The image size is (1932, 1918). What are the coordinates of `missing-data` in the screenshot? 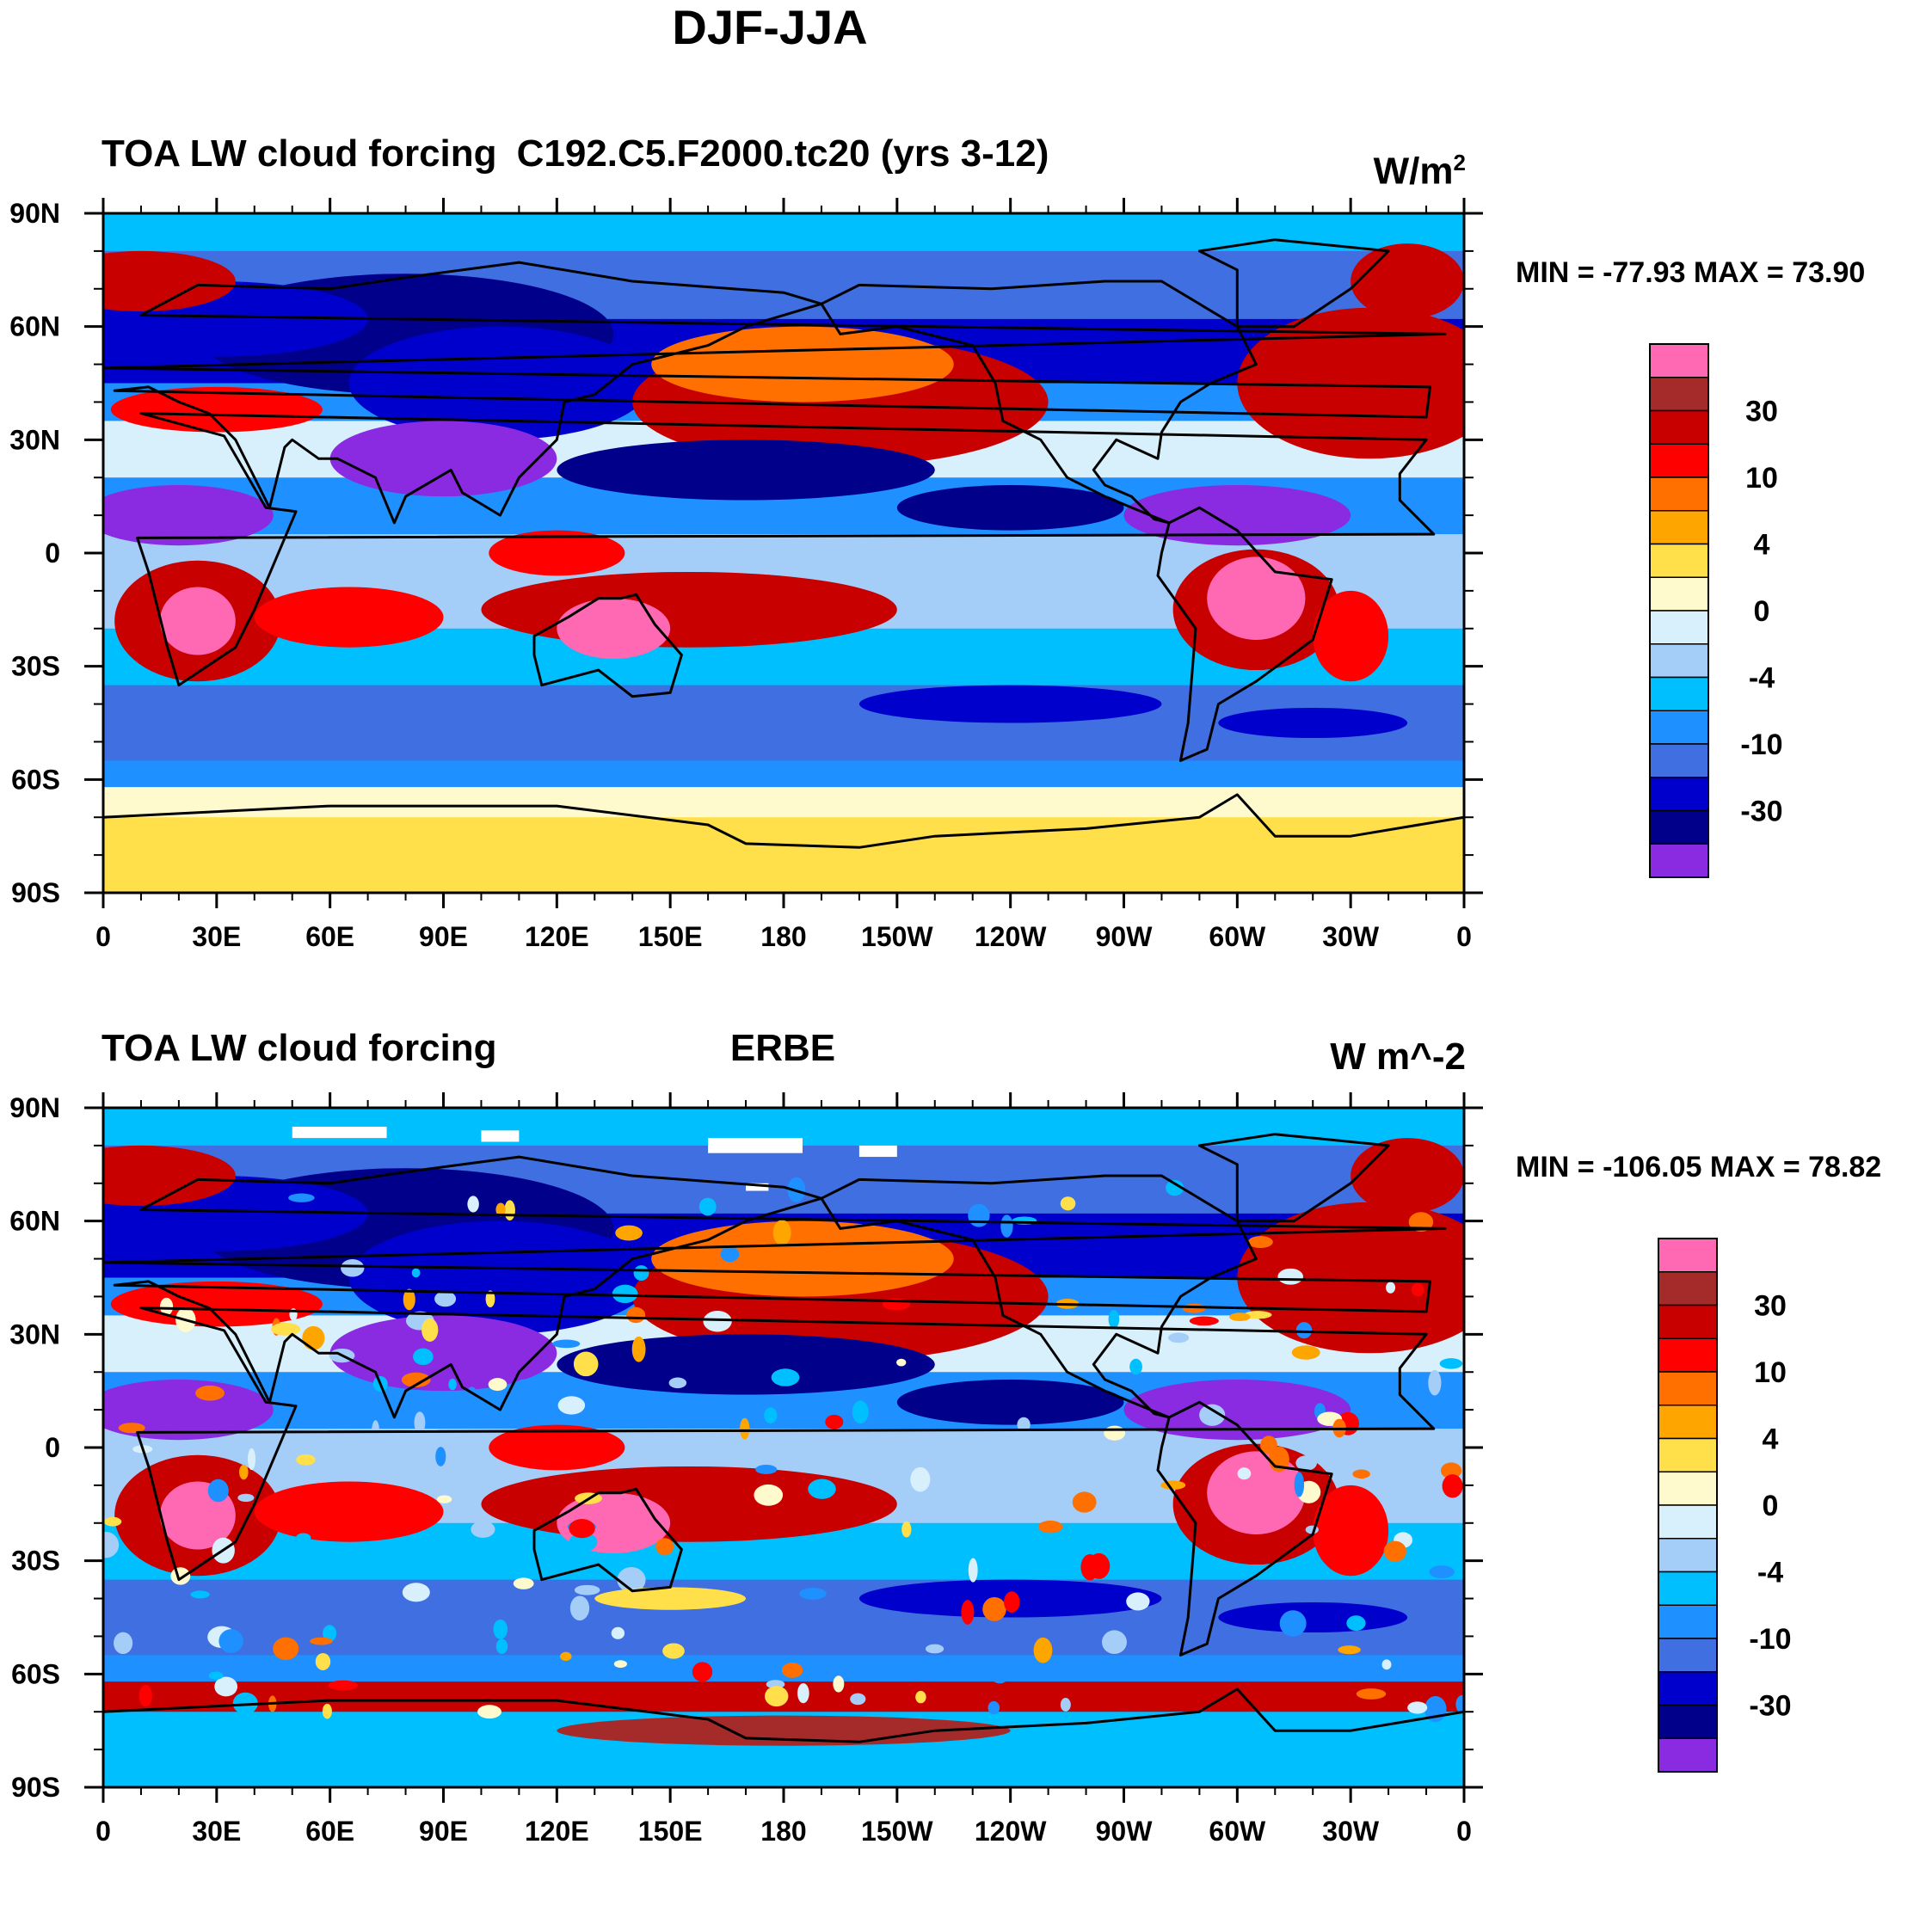 It's located at (877, 1151).